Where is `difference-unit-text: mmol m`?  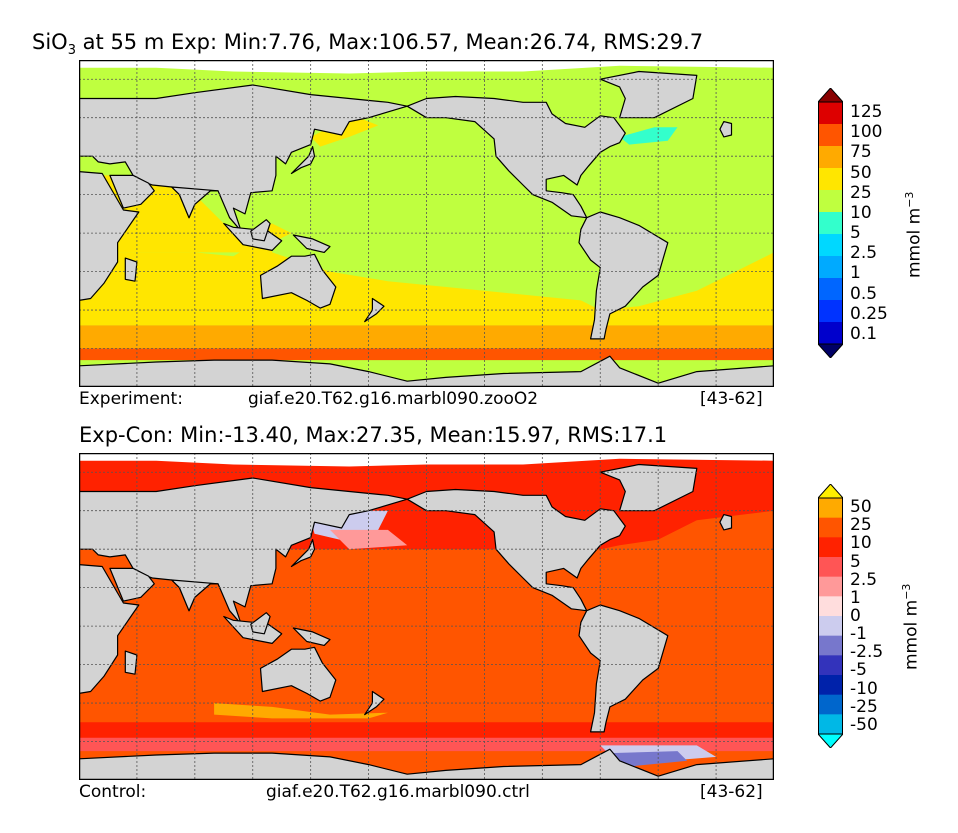
difference-unit-text: mmol m is located at coordinates (911, 634).